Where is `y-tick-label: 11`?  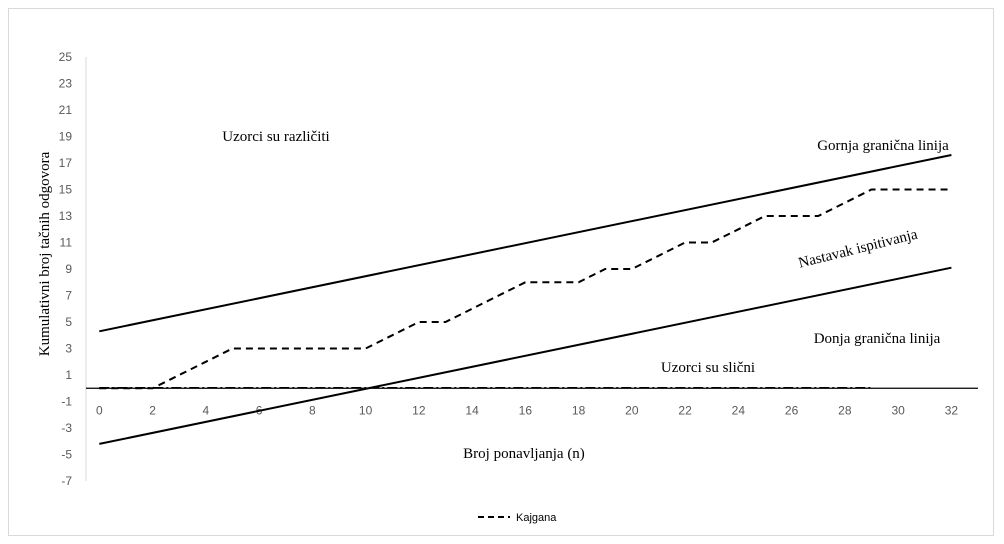
y-tick-label: 11 is located at coordinates (66, 243).